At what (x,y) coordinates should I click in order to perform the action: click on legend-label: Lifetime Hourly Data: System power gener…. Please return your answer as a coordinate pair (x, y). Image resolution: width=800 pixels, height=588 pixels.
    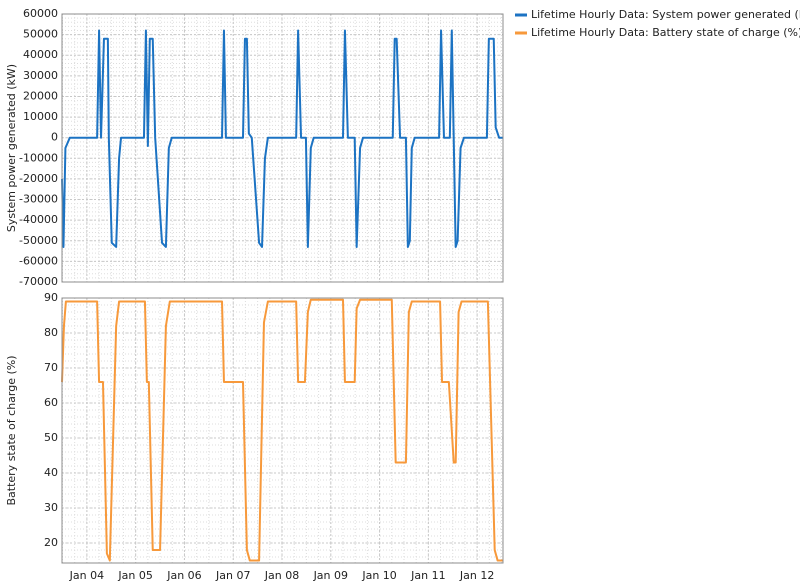
    Looking at the image, I should click on (665, 14).